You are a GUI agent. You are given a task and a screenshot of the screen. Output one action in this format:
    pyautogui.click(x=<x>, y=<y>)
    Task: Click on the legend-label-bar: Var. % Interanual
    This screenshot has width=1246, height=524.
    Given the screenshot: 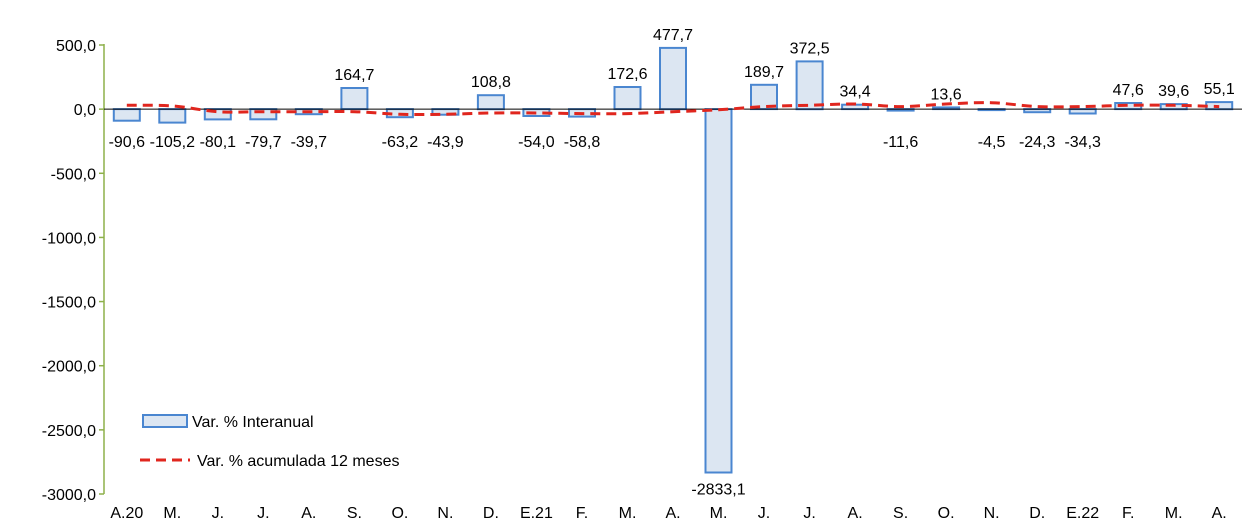 What is the action you would take?
    pyautogui.click(x=253, y=422)
    